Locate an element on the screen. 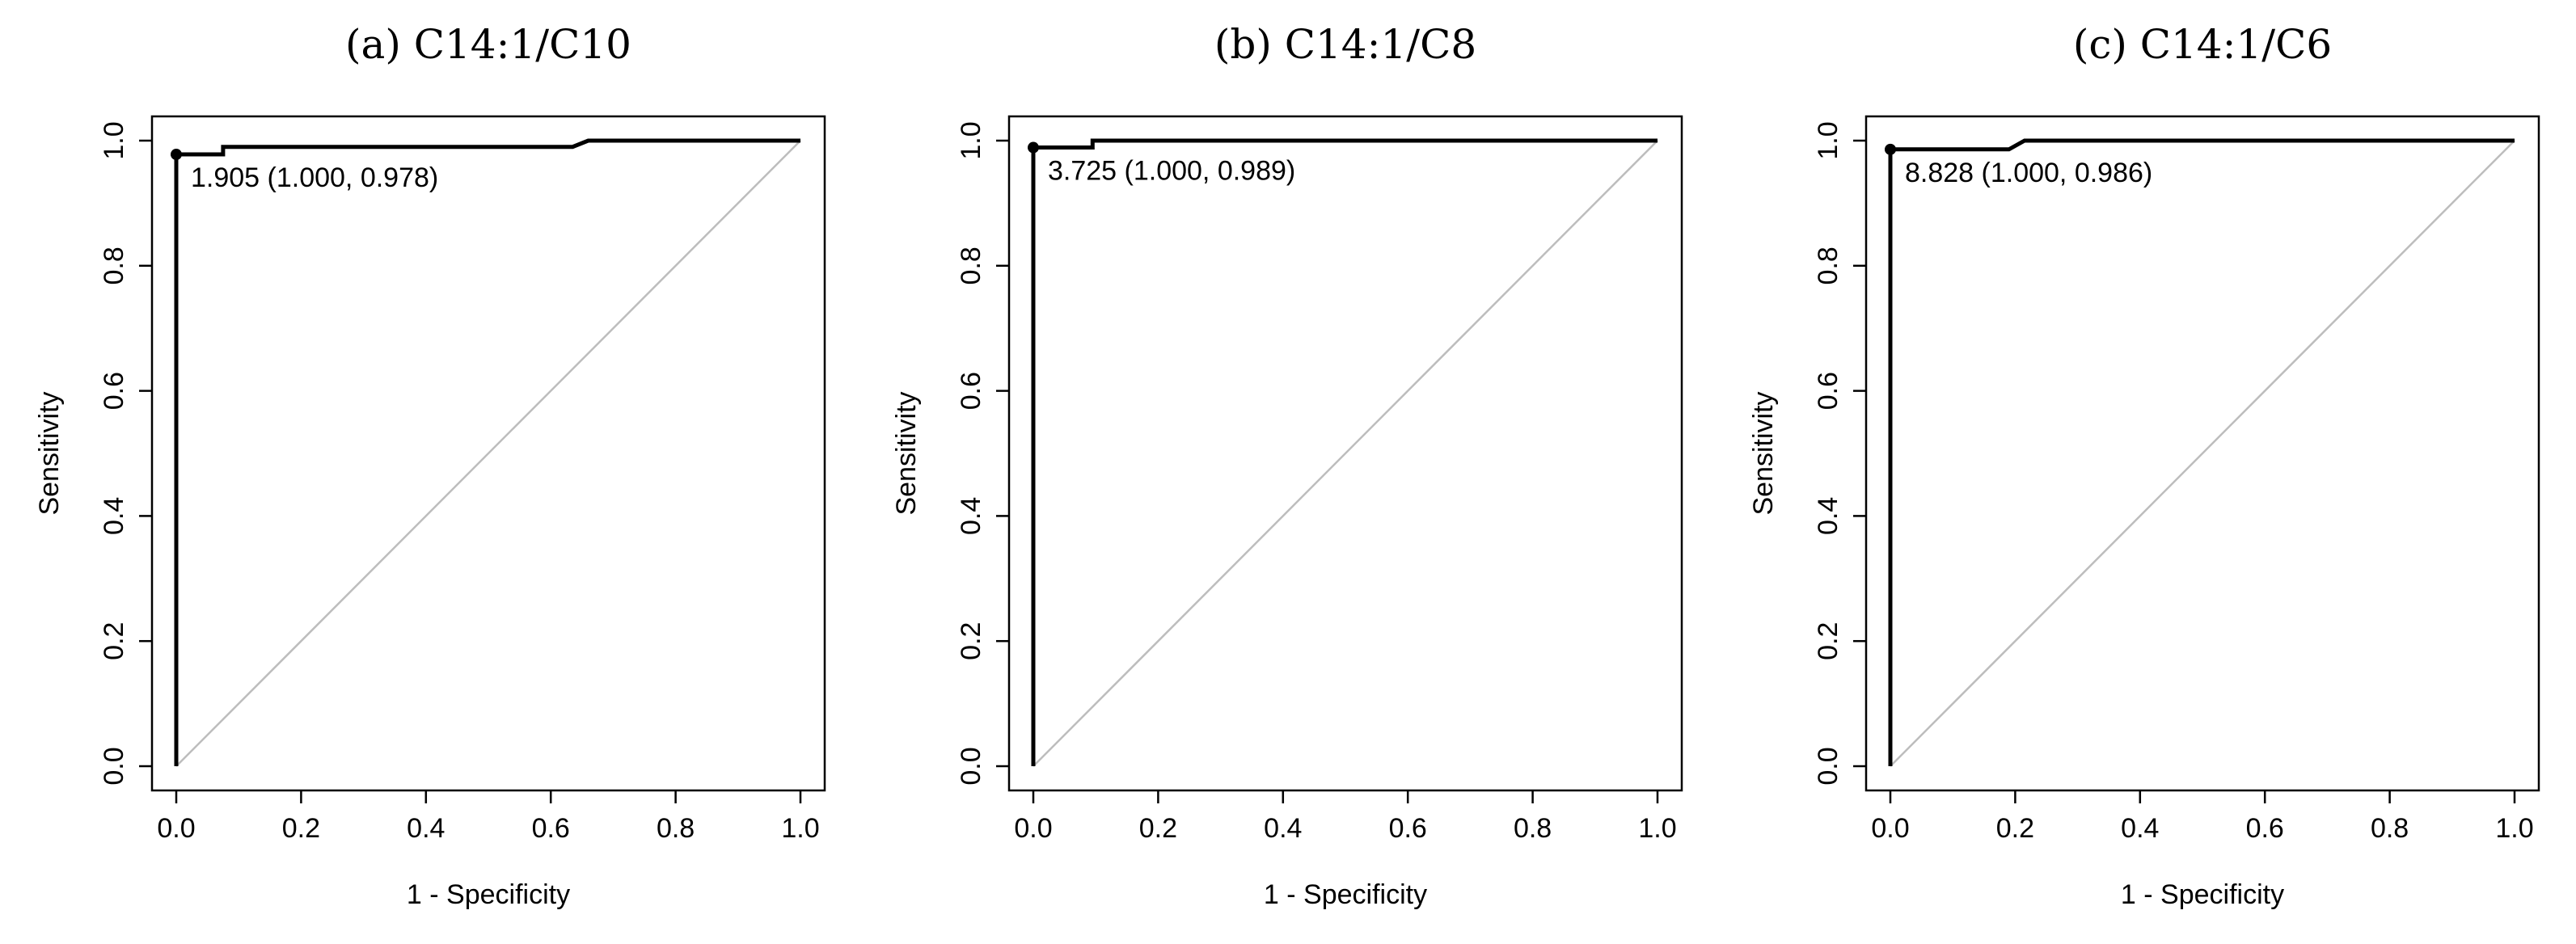  panel-title: (c) C14:1/C6 is located at coordinates (2202, 44).